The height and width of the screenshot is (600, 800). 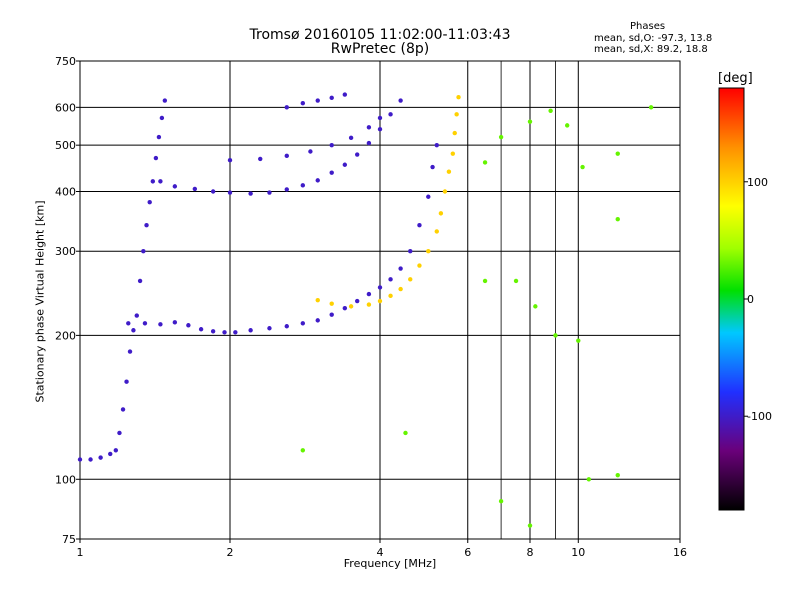 I want to click on x-tick-label: 10, so click(x=578, y=552).